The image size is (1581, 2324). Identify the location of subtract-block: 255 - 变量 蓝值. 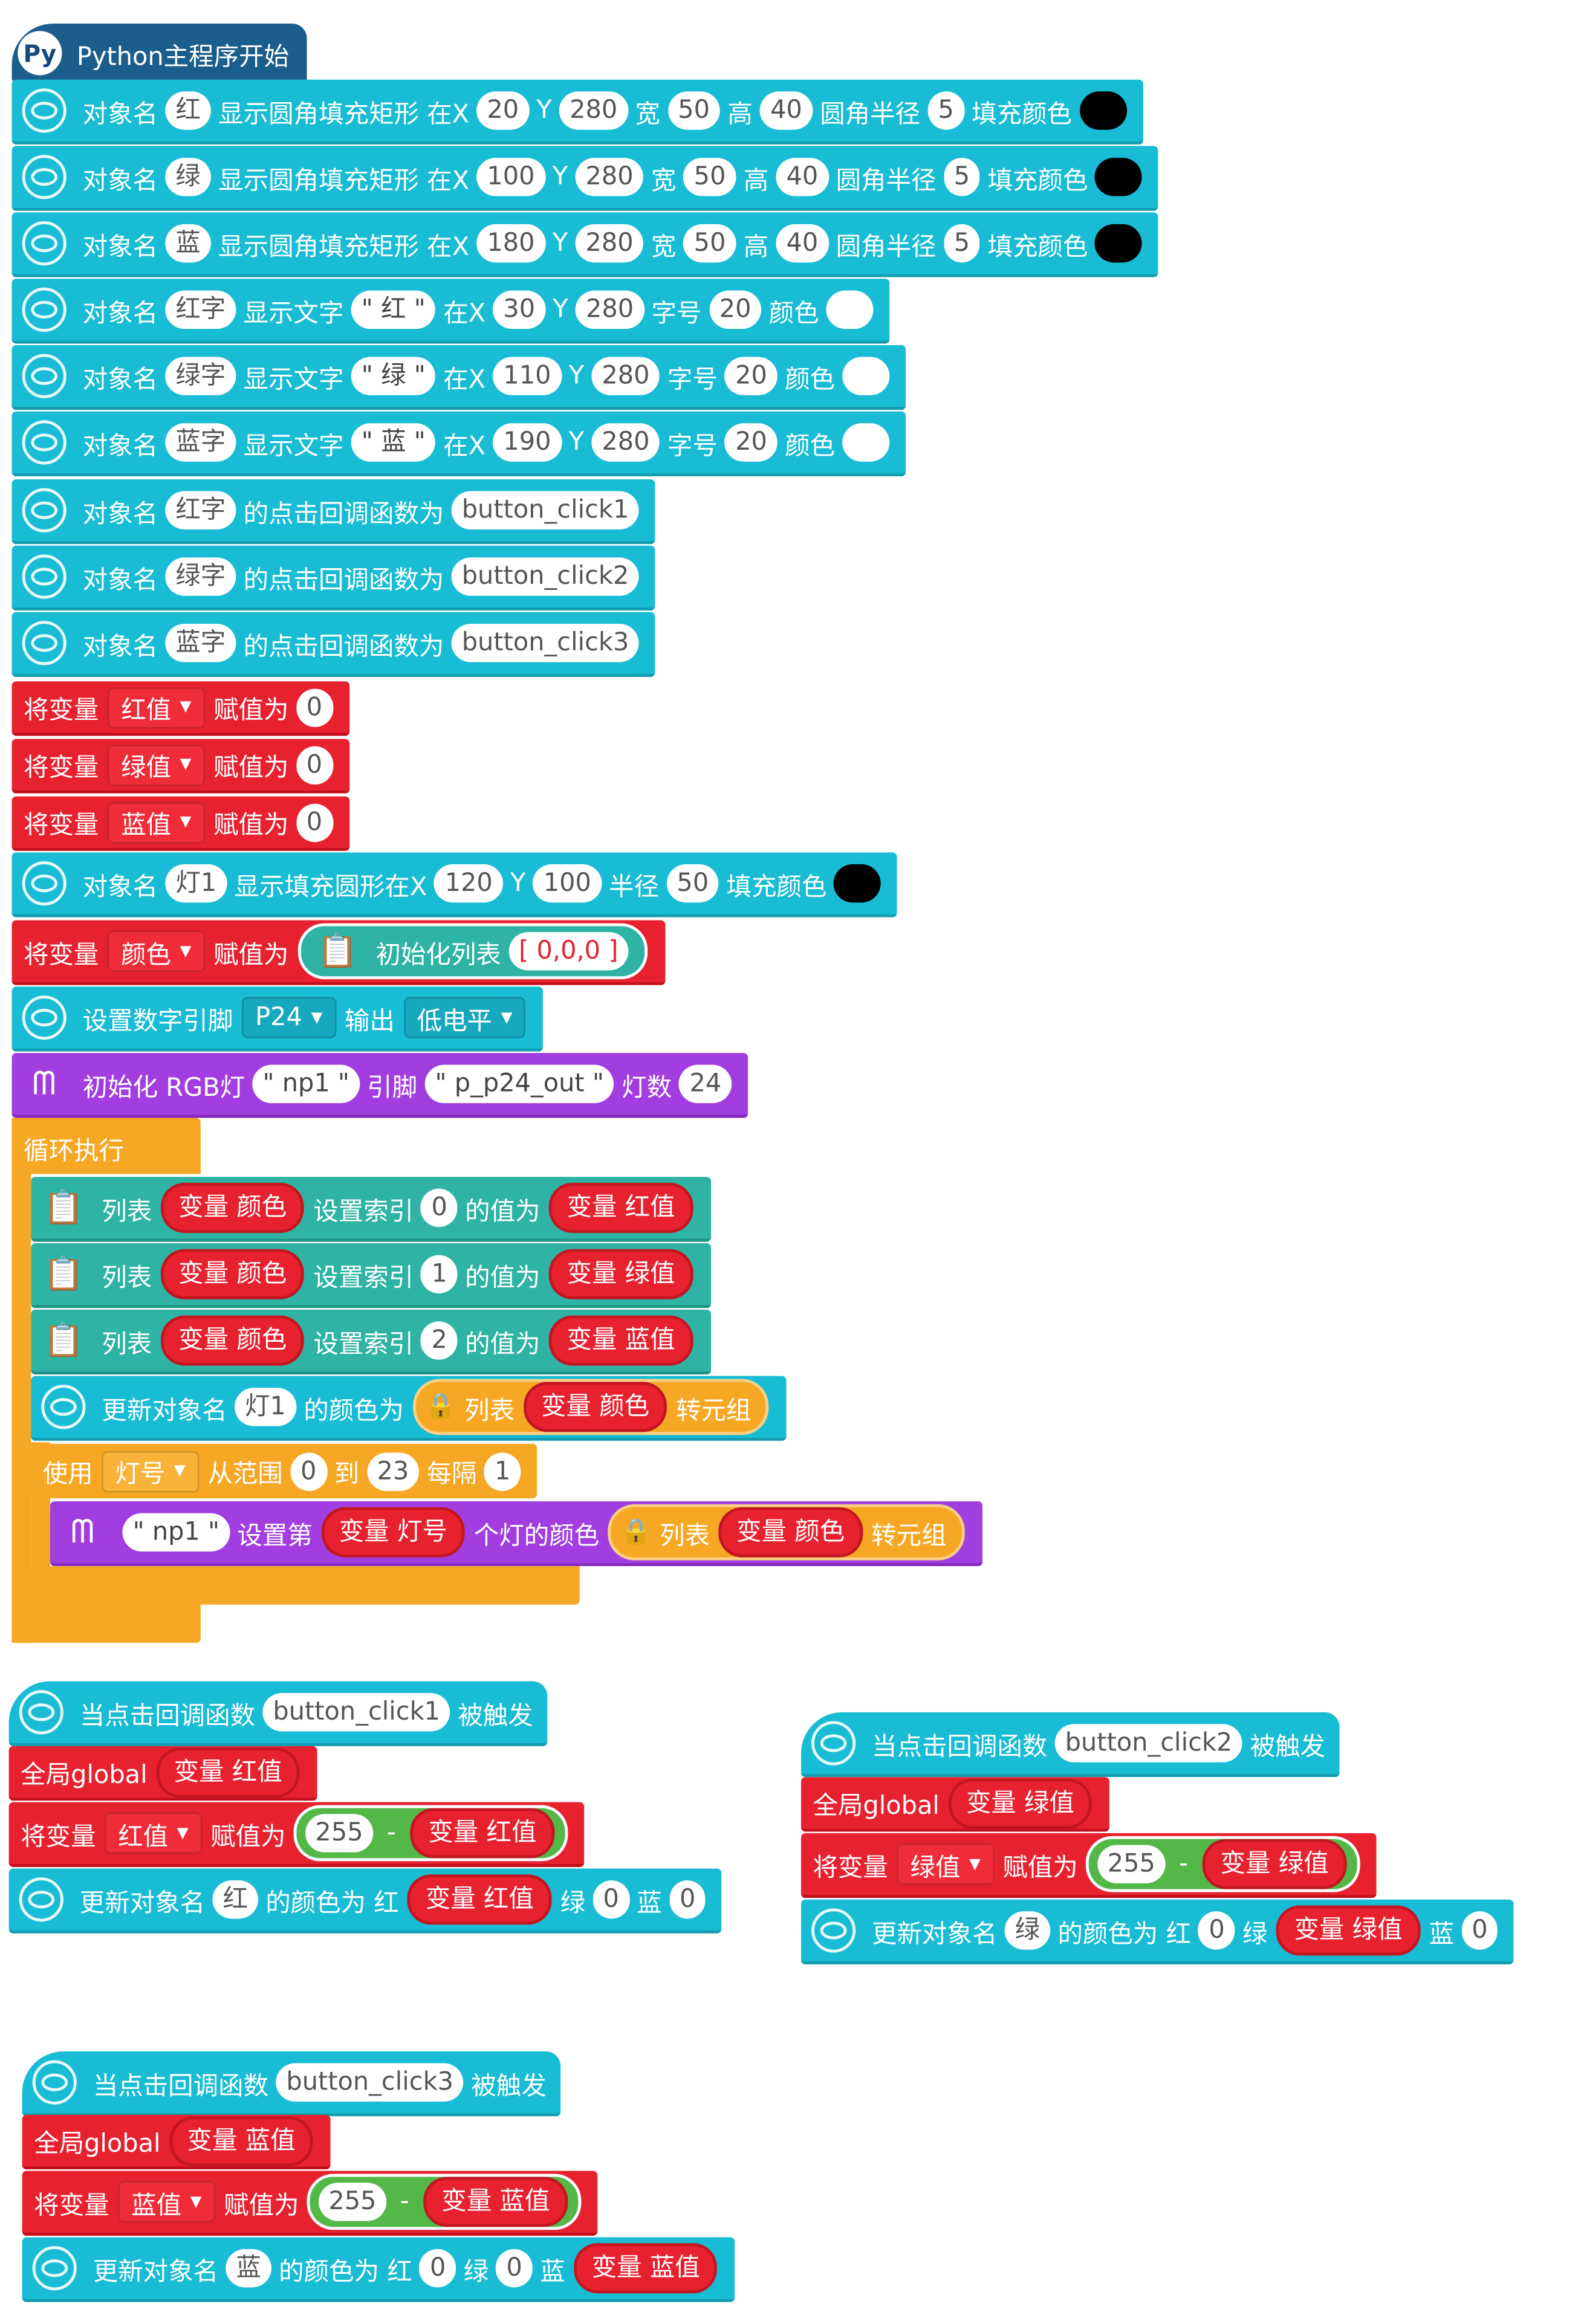
(443, 2201).